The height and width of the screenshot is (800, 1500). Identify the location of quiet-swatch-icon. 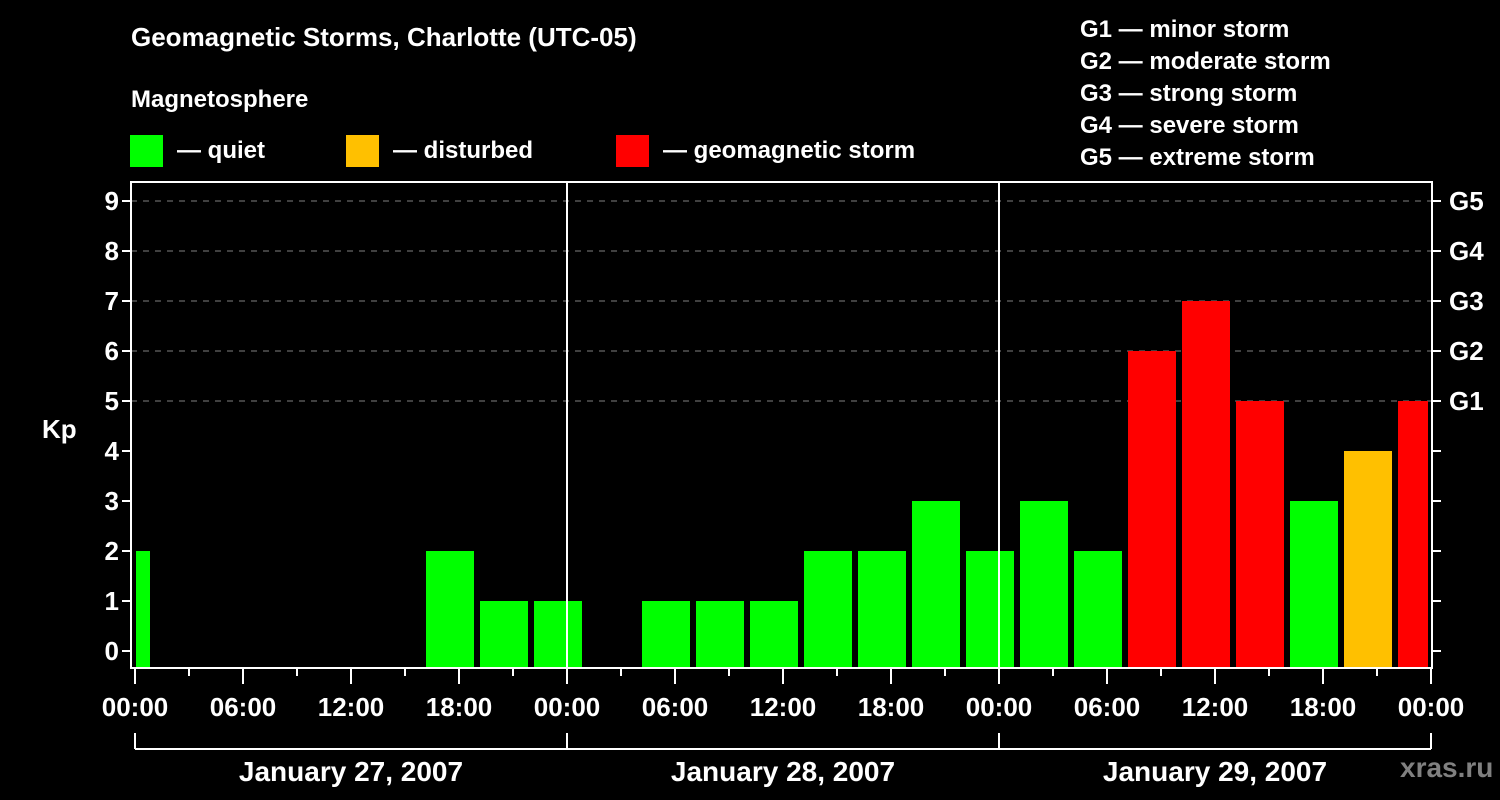
(146, 151).